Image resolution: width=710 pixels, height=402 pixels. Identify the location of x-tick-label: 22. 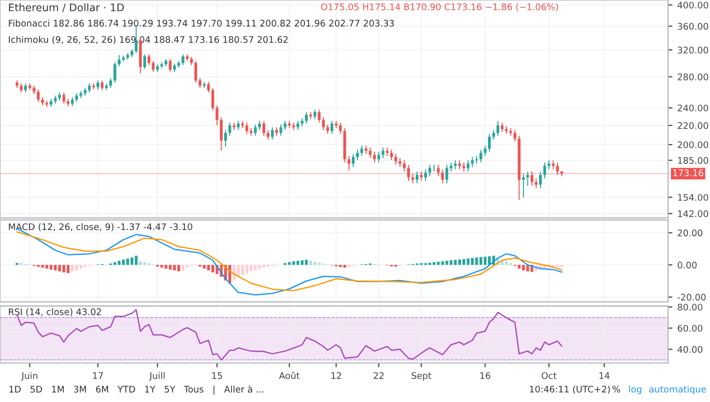
(379, 375).